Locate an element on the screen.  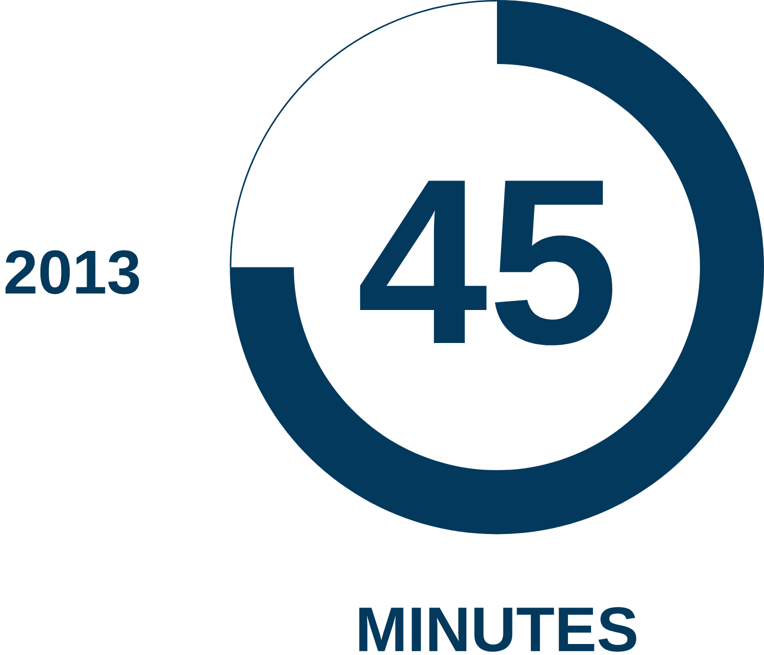
text: MINUTES is located at coordinates (497, 629).